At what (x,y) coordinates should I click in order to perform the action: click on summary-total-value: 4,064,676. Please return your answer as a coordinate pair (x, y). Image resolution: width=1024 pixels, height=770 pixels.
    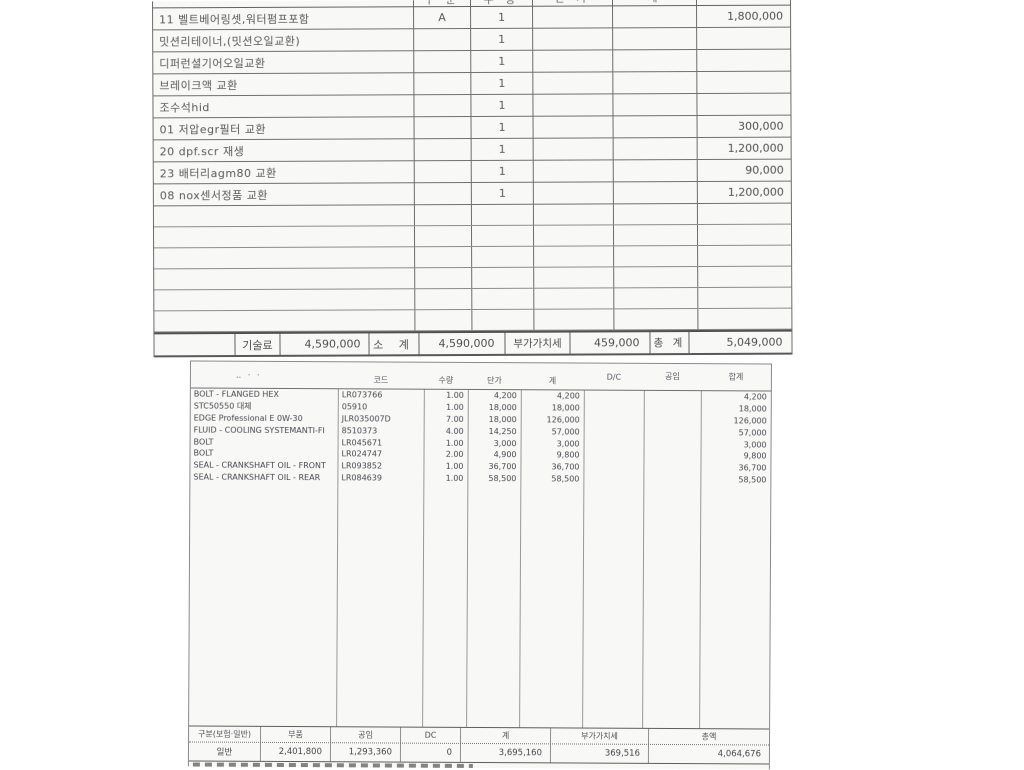
    Looking at the image, I should click on (709, 754).